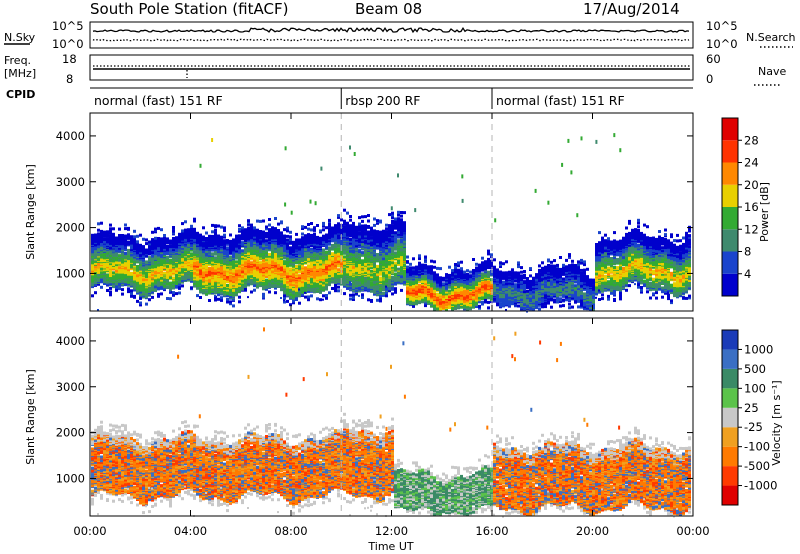  What do you see at coordinates (391, 30) in the screenshot?
I see `noise-sky-trace` at bounding box center [391, 30].